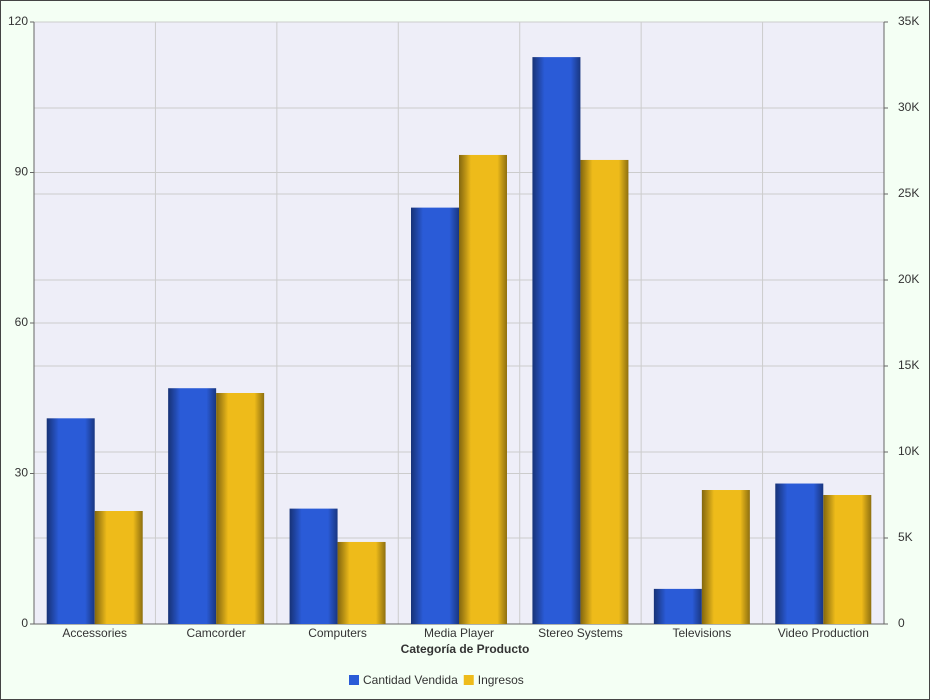 The image size is (930, 700). I want to click on y-tick-label: 30, so click(22, 473).